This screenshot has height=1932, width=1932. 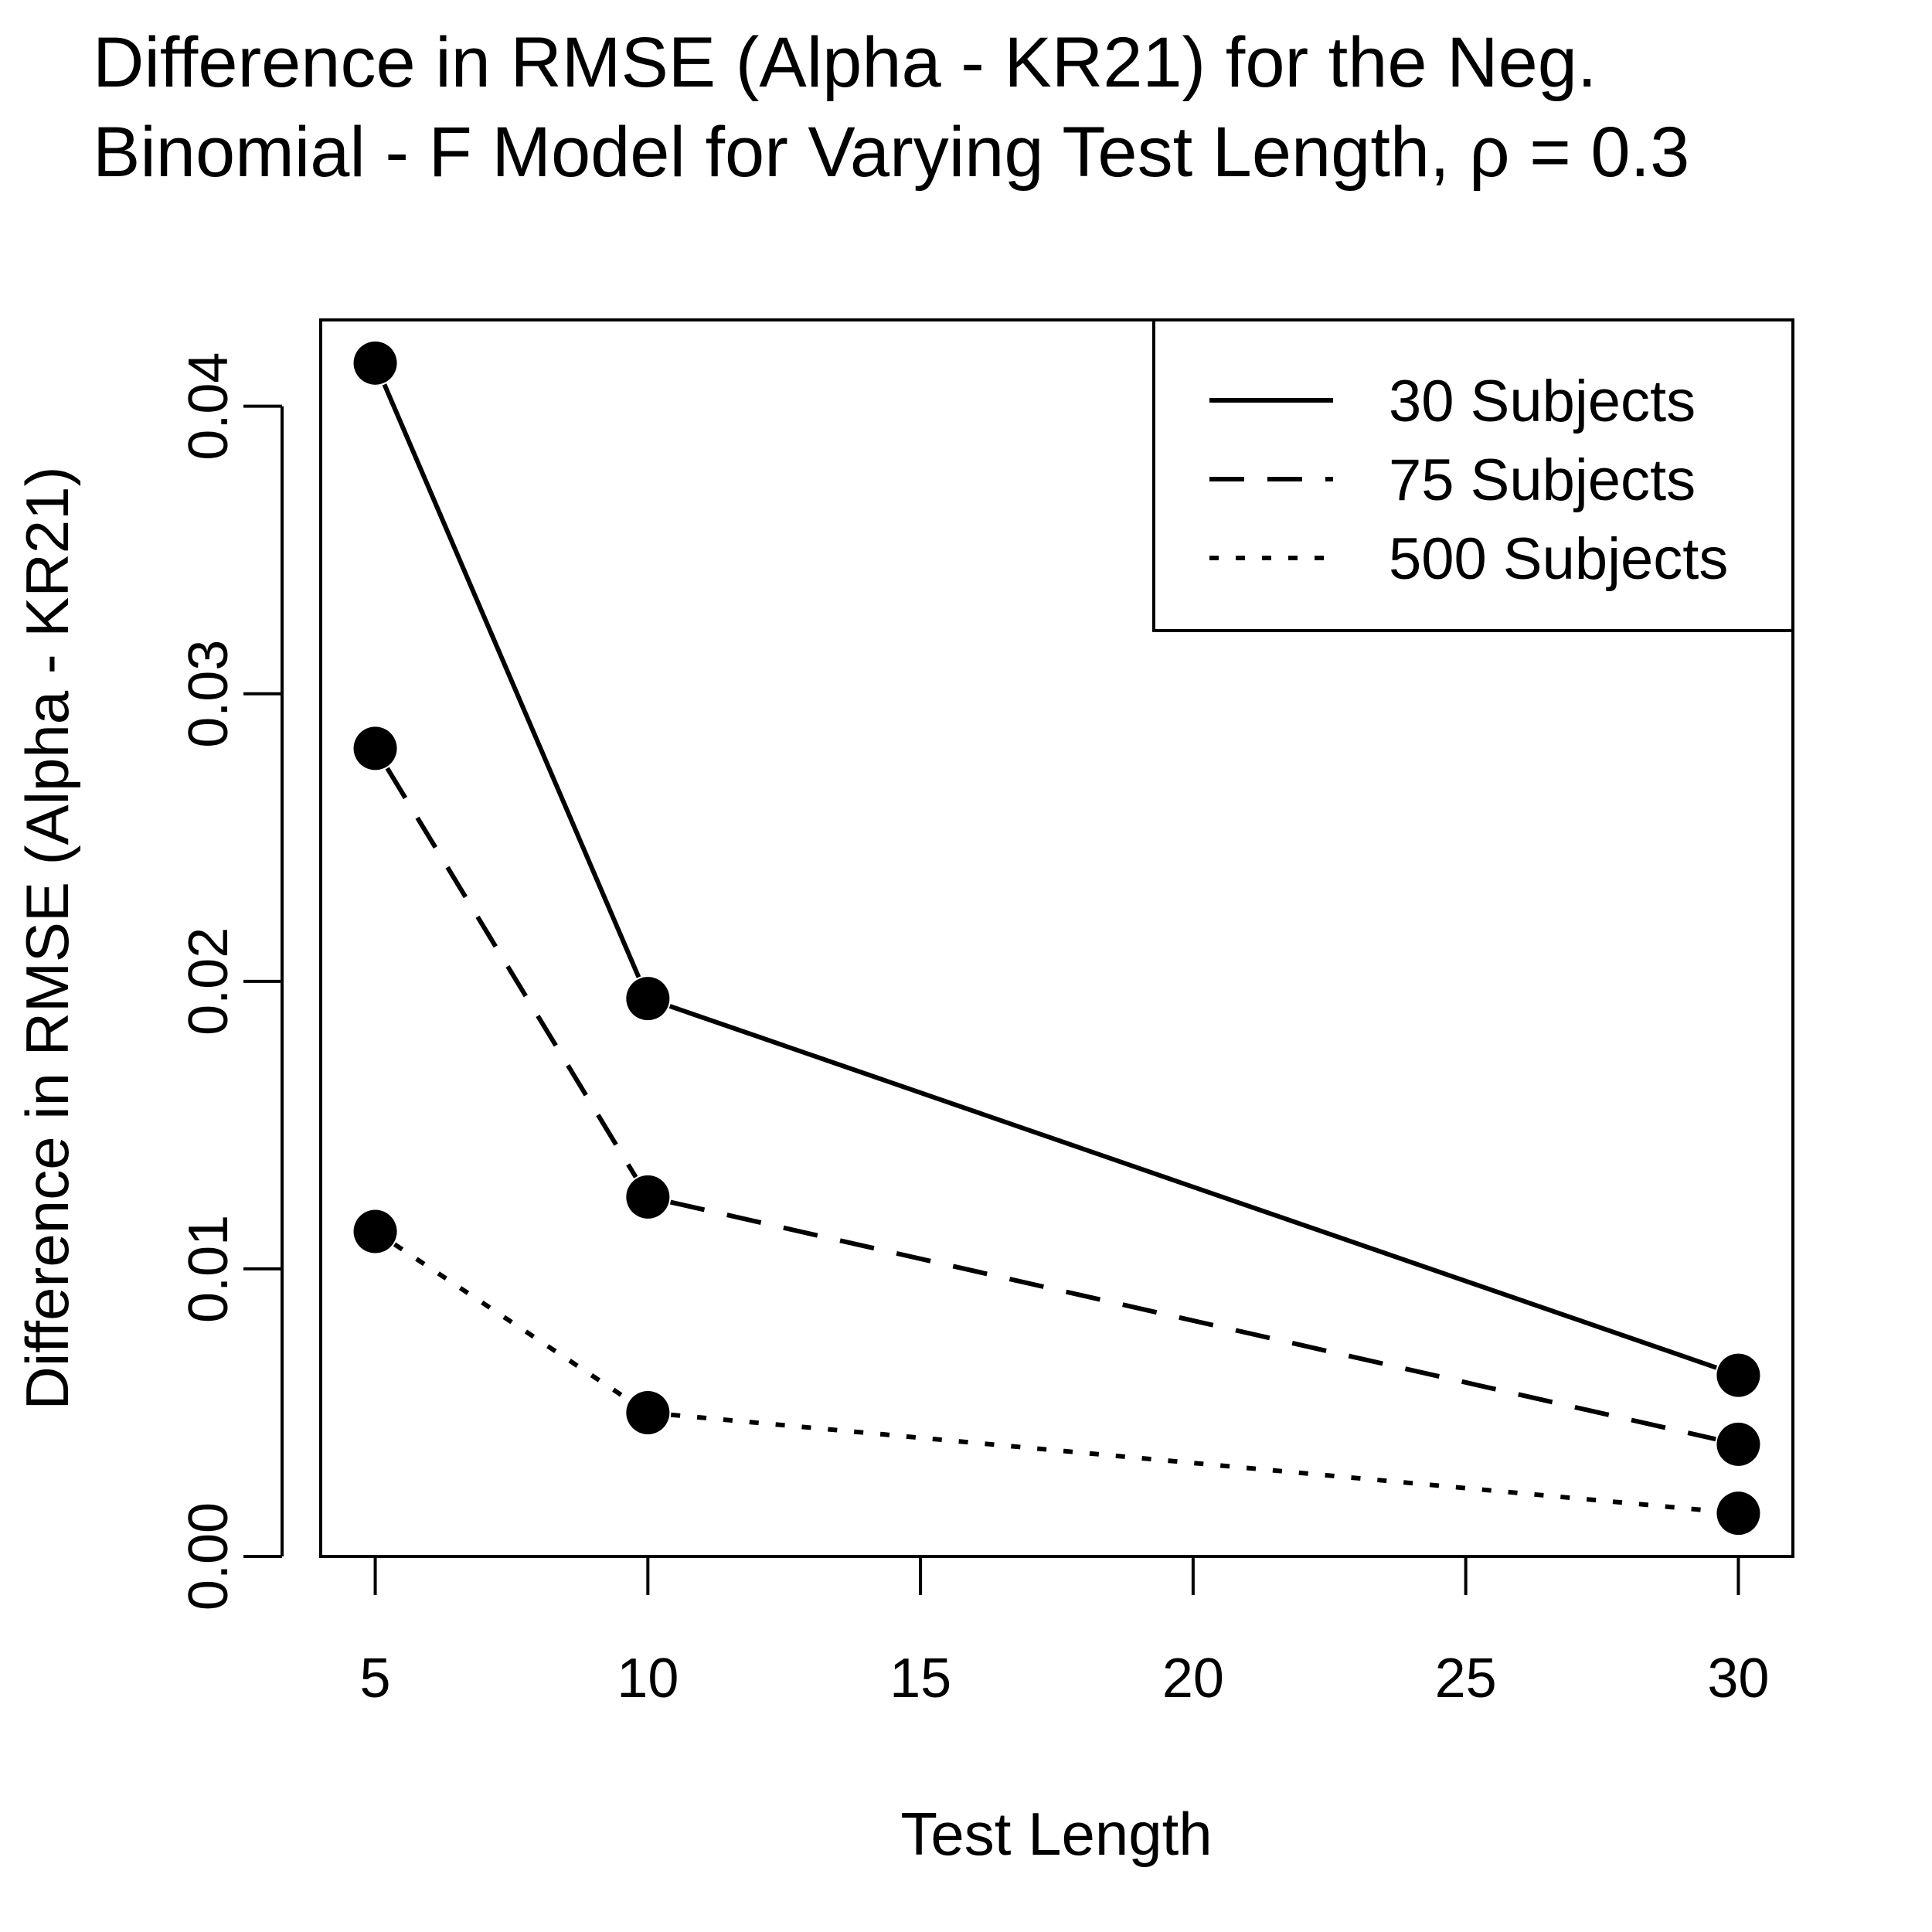 What do you see at coordinates (1738, 1679) in the screenshot?
I see `x-tick-label: 30` at bounding box center [1738, 1679].